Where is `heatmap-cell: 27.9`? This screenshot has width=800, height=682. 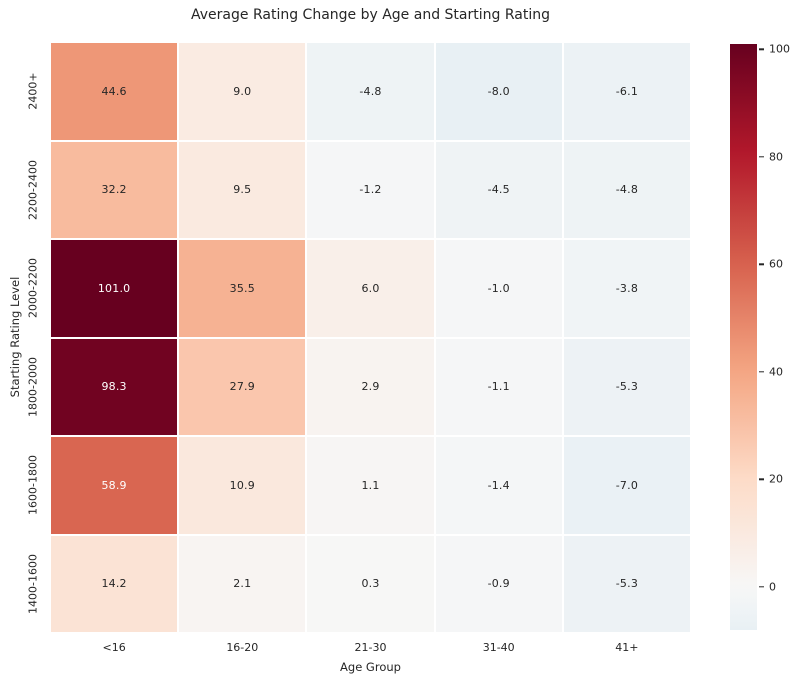 heatmap-cell: 27.9 is located at coordinates (242, 386).